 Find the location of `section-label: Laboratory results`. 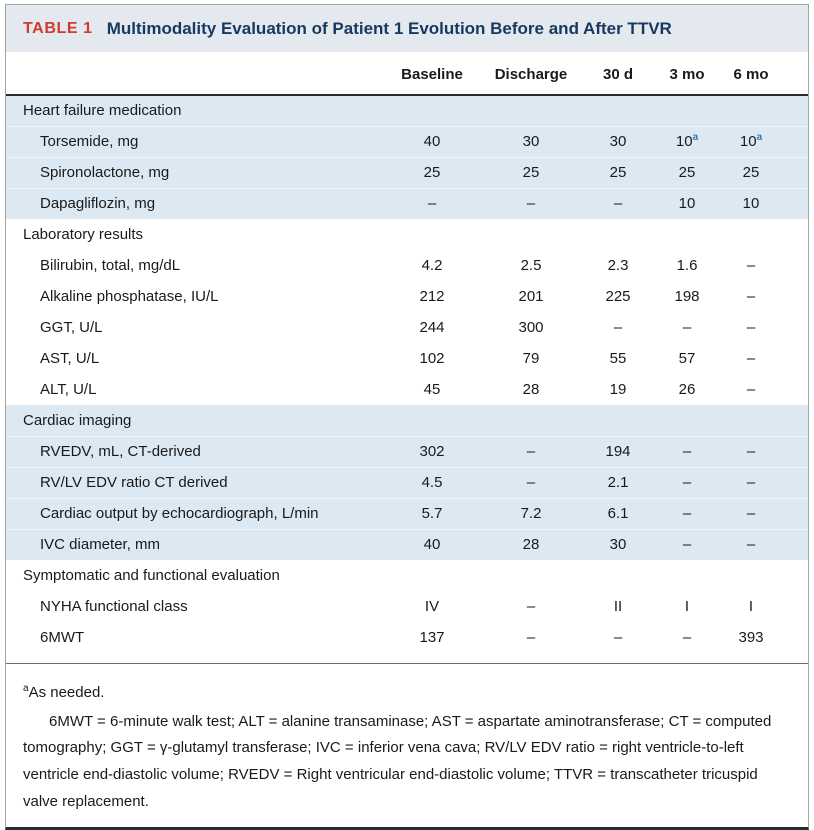

section-label: Laboratory results is located at coordinates (83, 234).